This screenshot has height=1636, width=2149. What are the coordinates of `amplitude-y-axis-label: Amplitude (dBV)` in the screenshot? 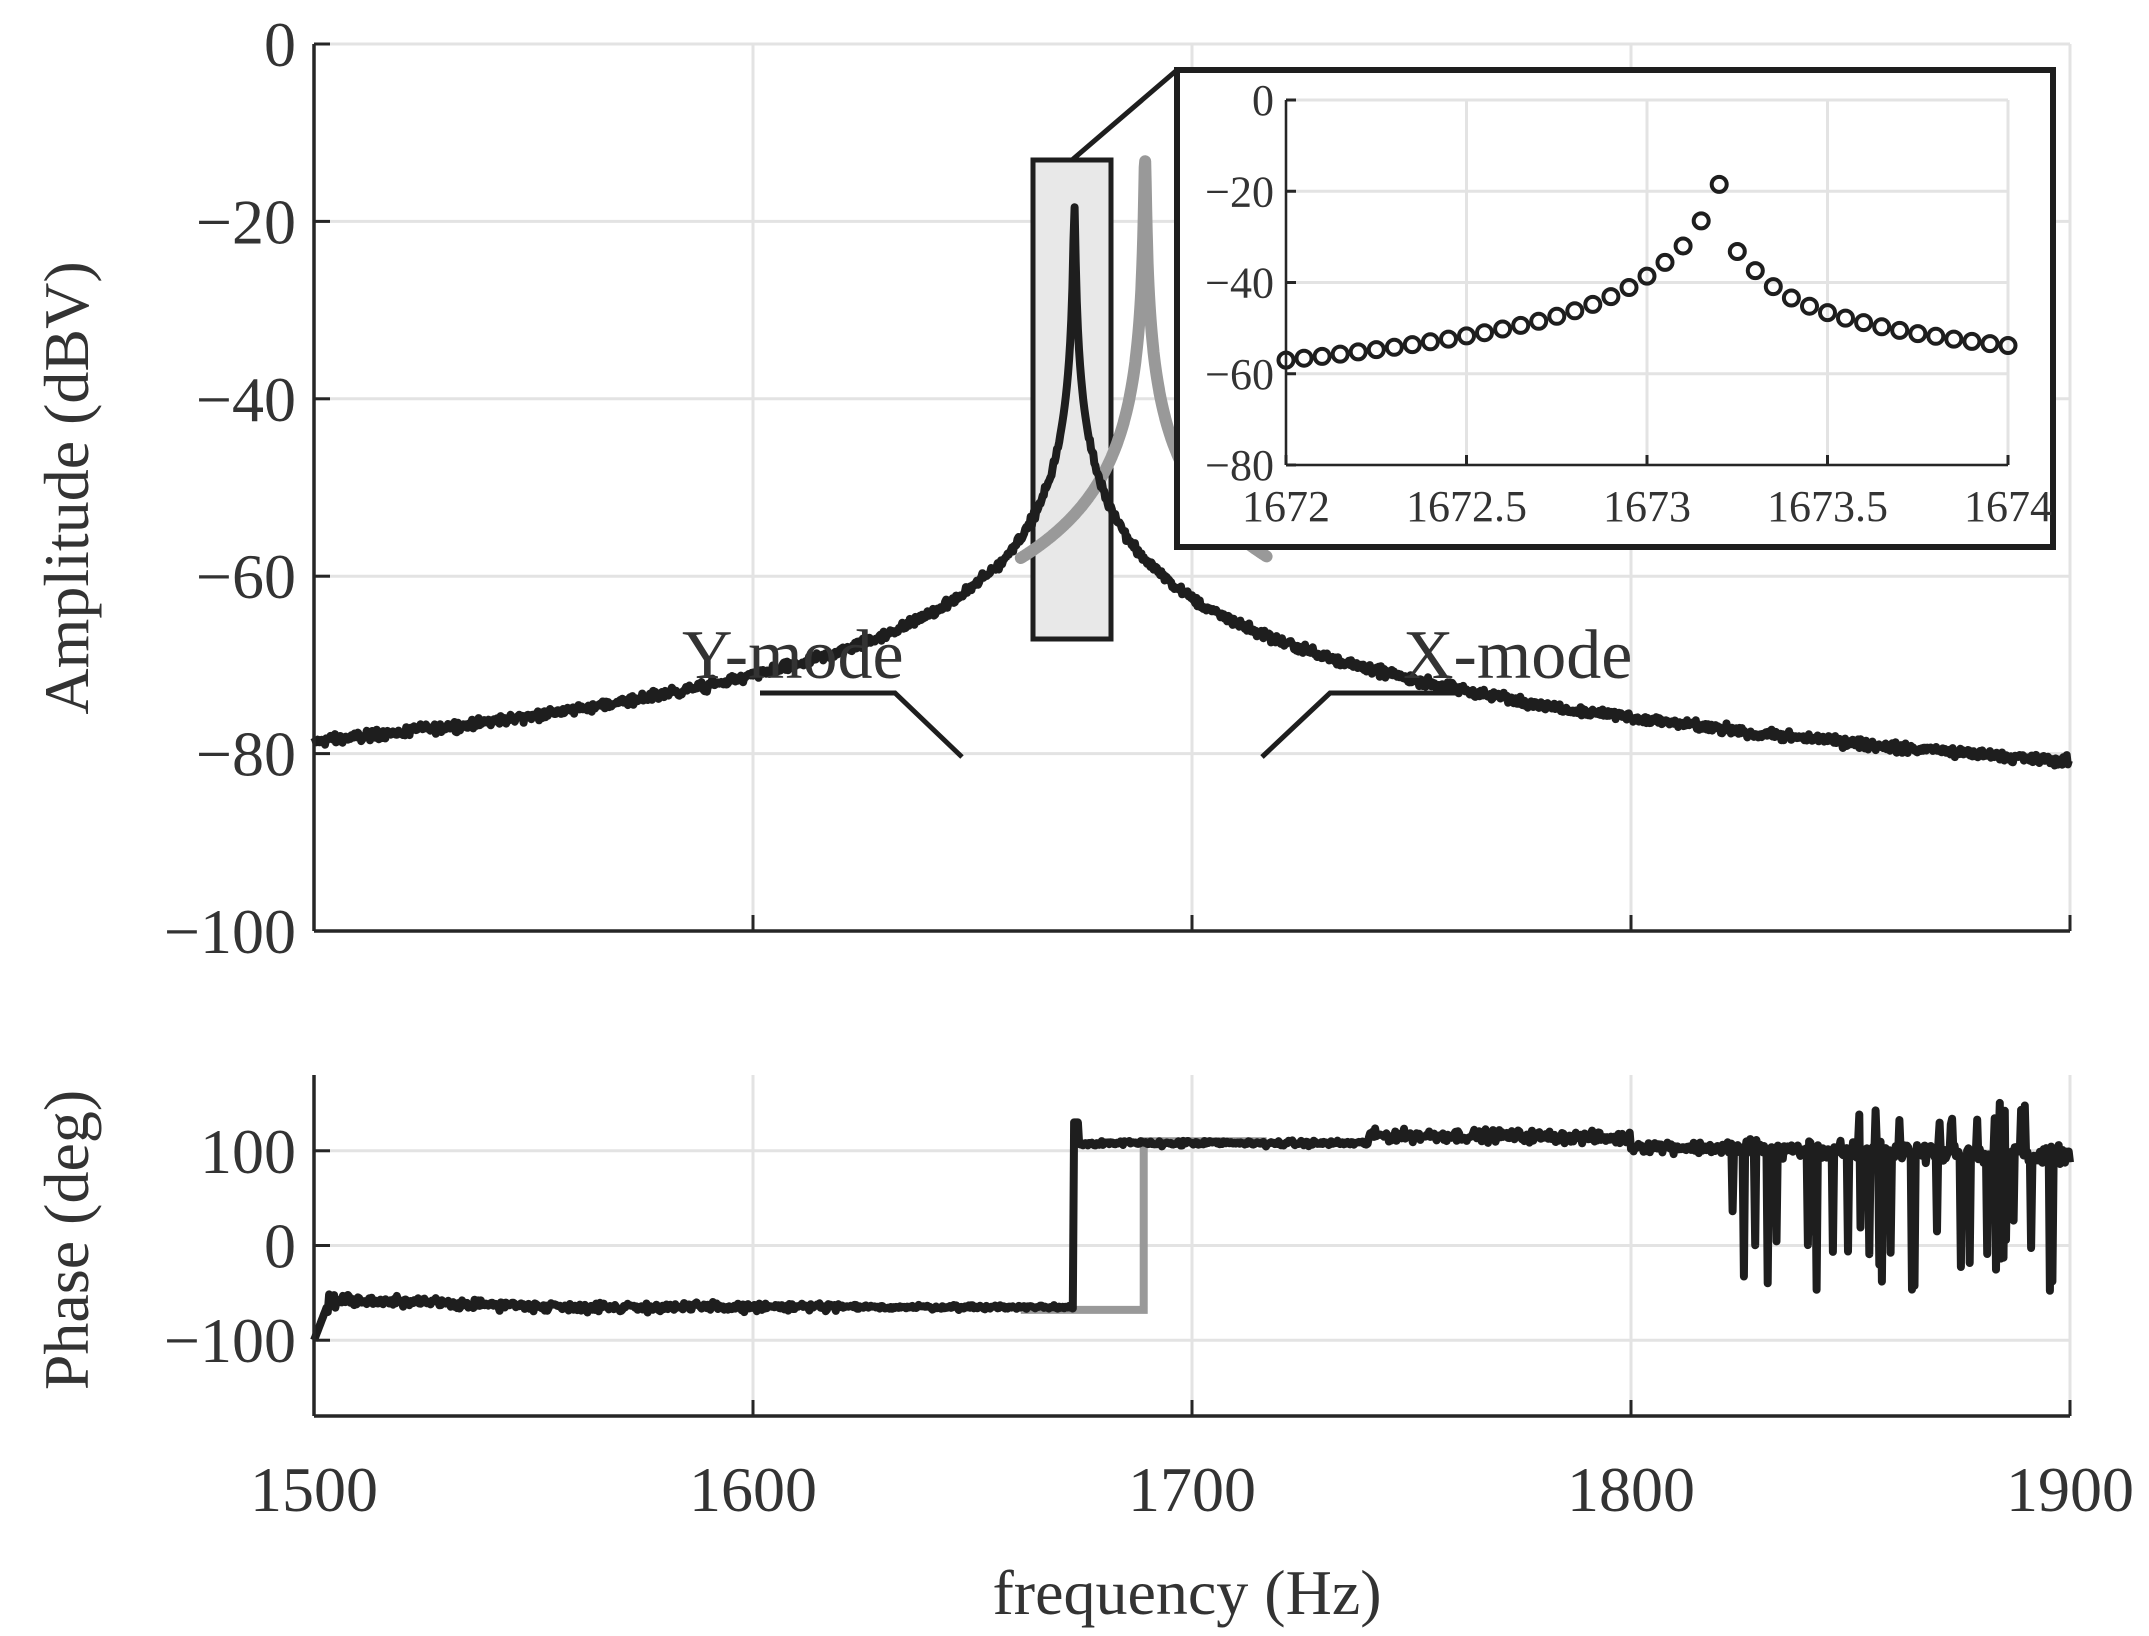 It's located at (66, 487).